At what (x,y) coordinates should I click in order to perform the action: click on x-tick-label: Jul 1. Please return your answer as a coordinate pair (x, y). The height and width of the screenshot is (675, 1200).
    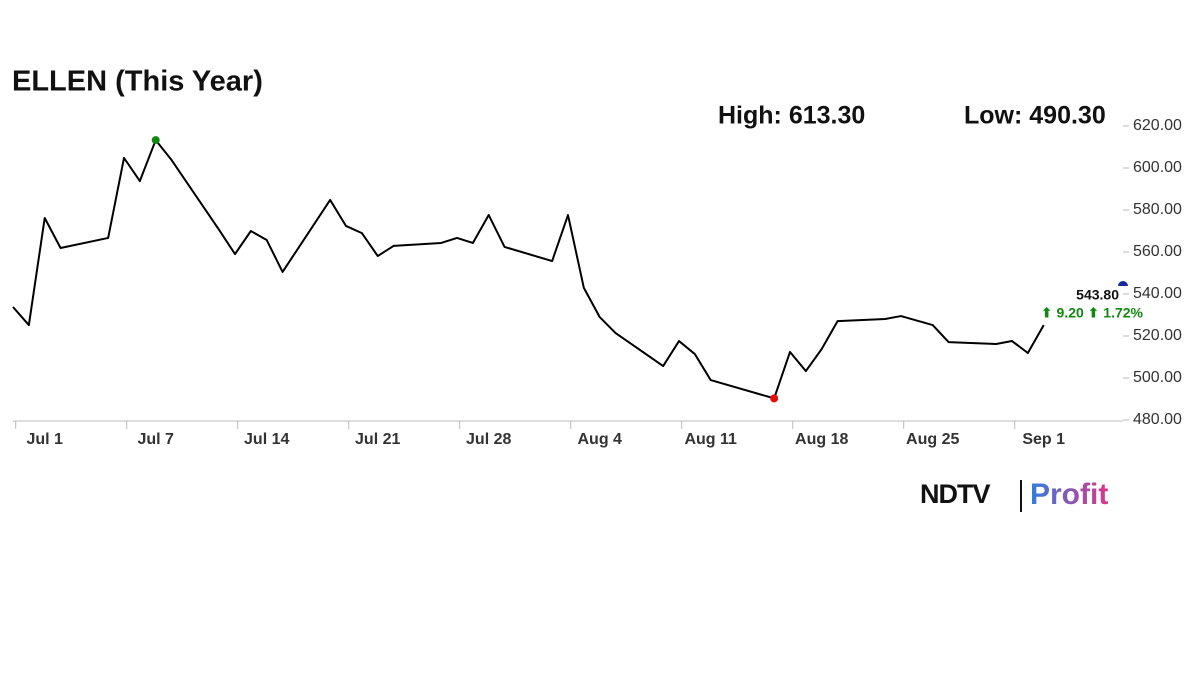
    Looking at the image, I should click on (44, 439).